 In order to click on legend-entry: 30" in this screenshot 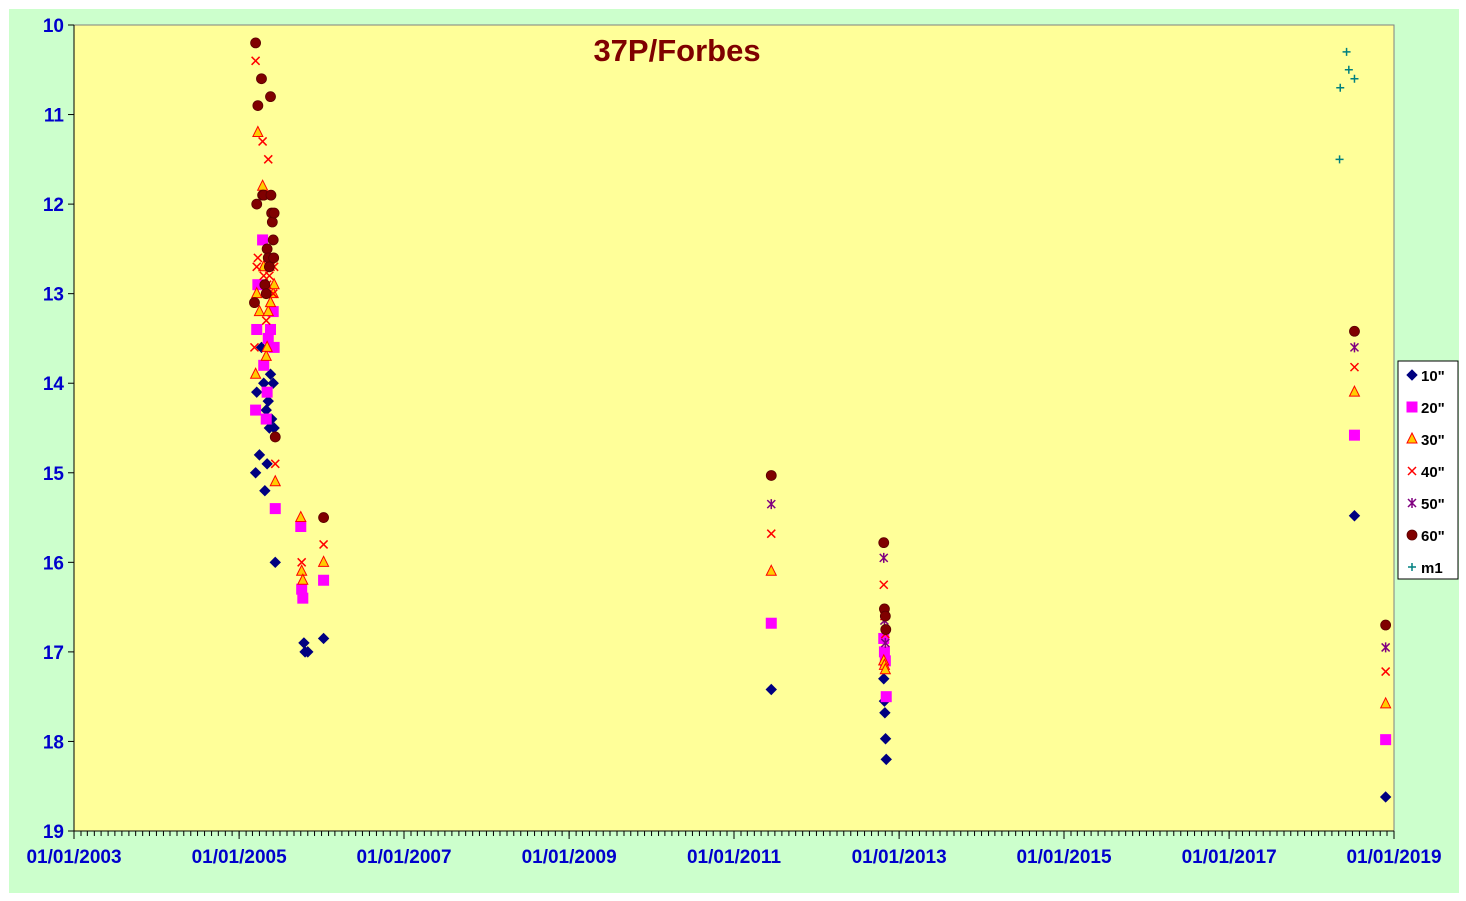, I will do `click(1433, 440)`.